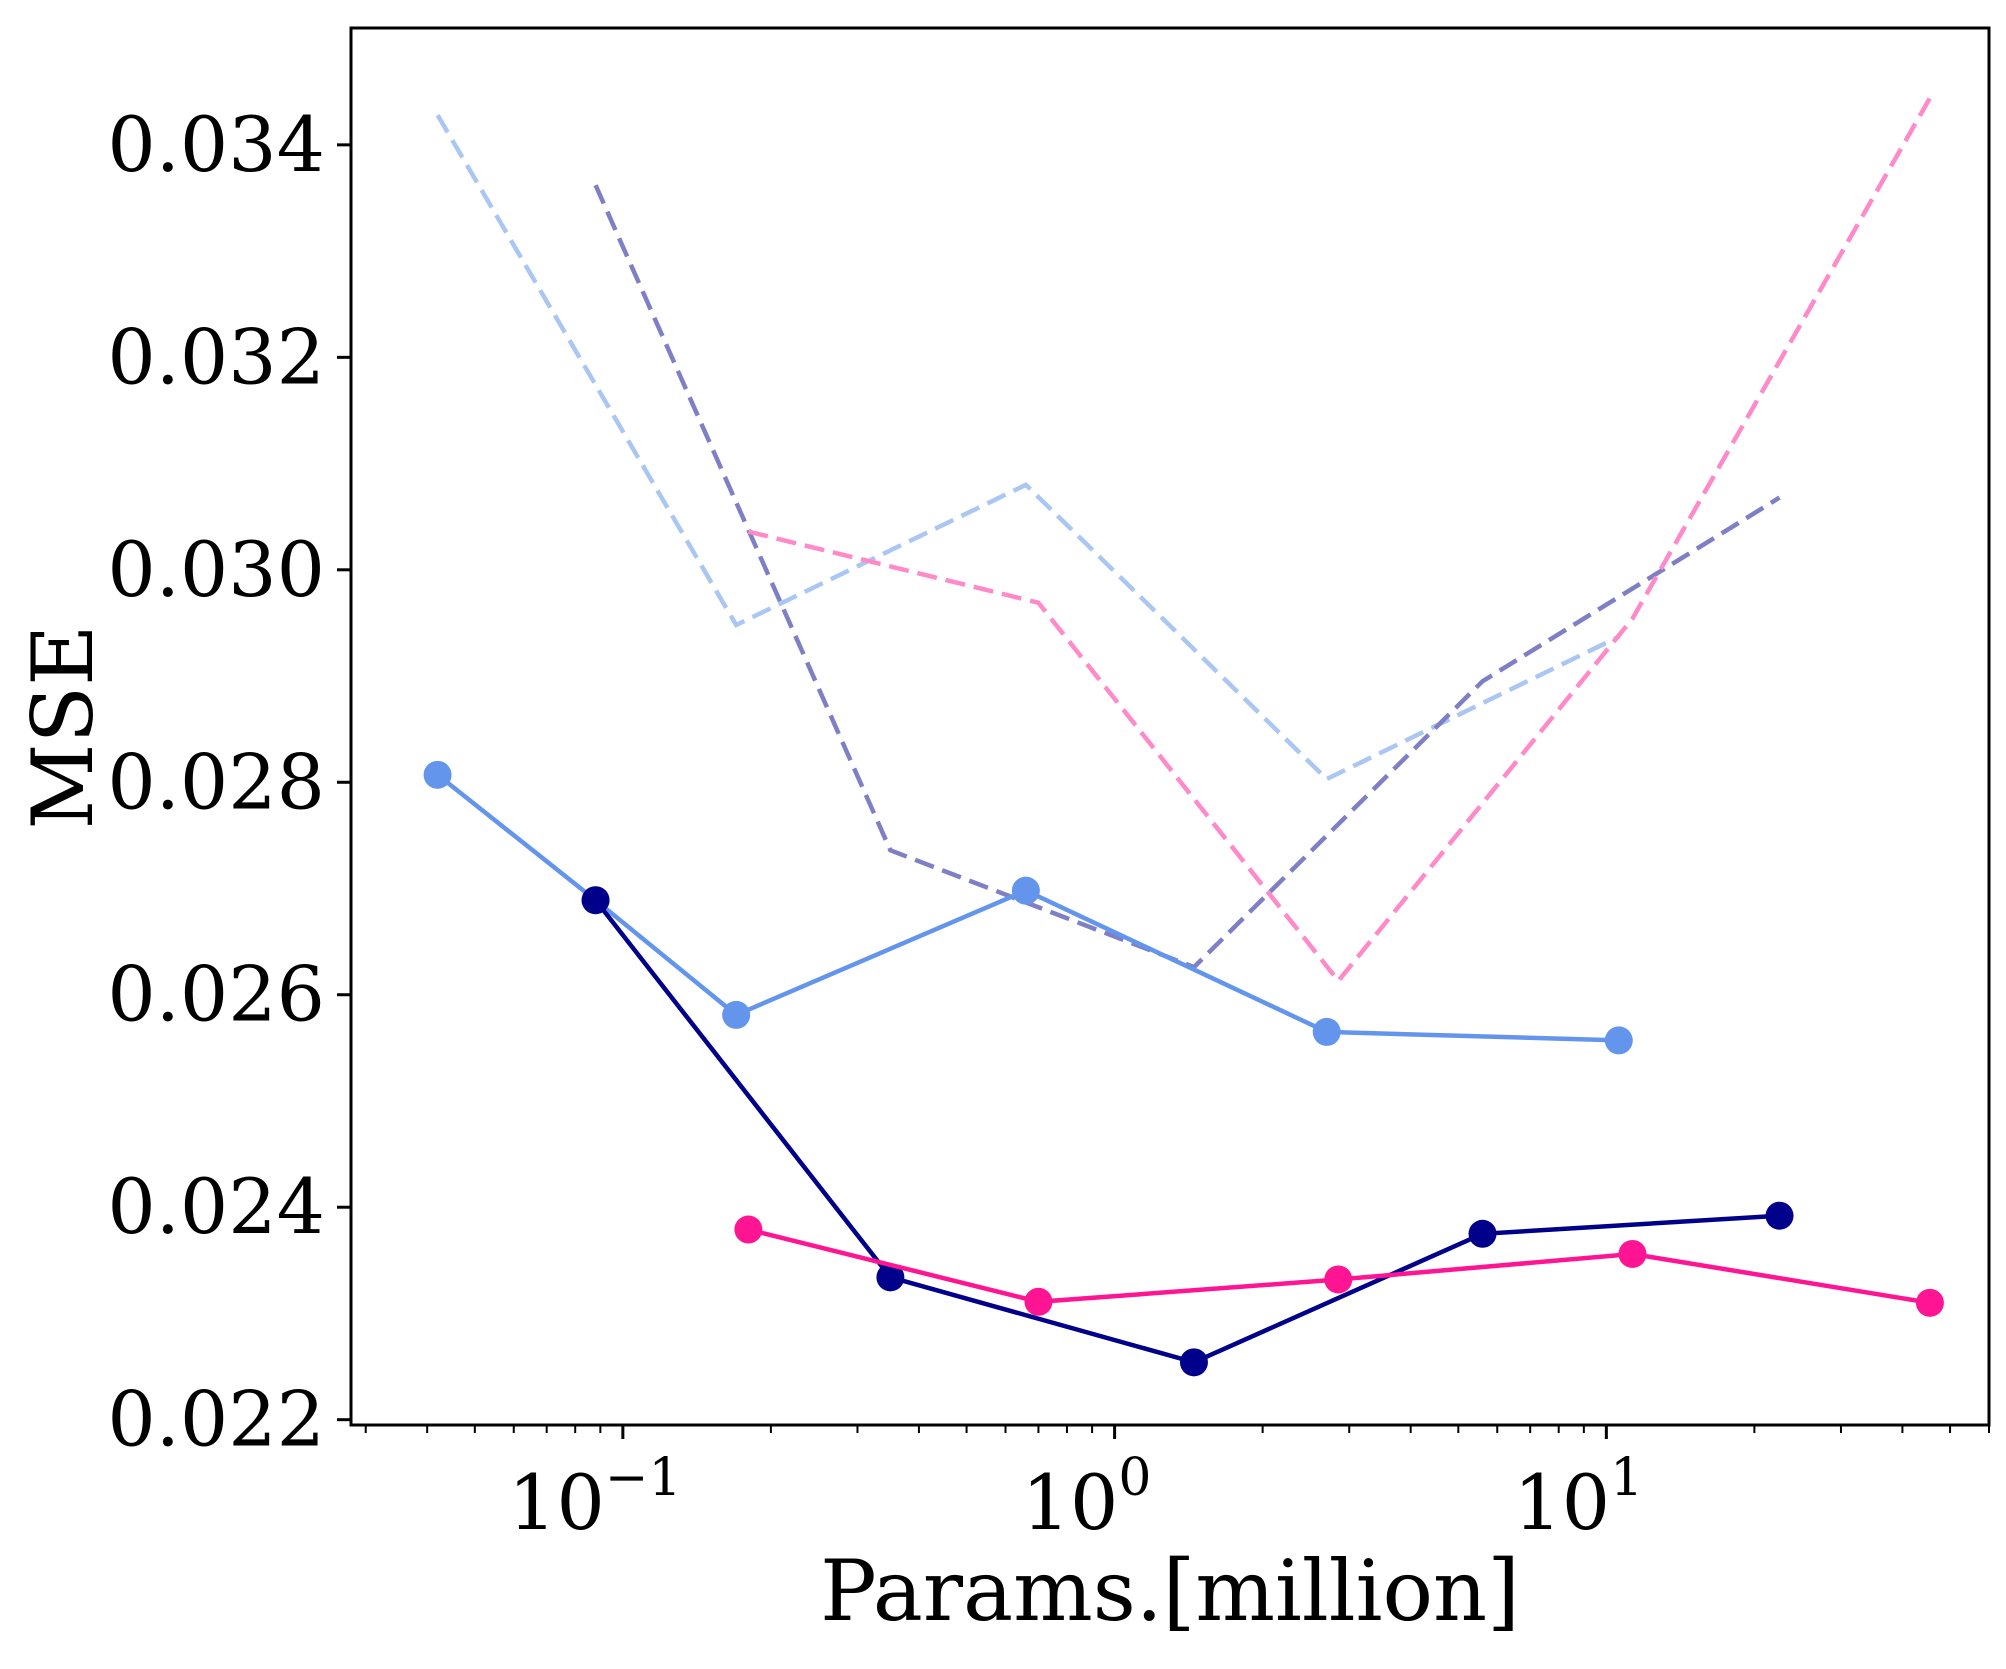  What do you see at coordinates (216, 356) in the screenshot?
I see `y-tick-label: 0.032` at bounding box center [216, 356].